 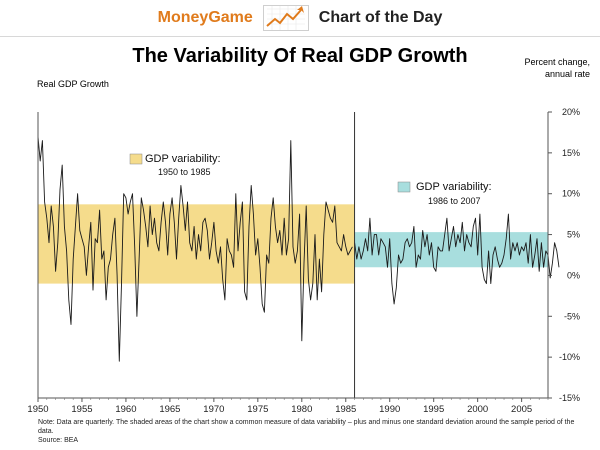 I want to click on x-tick-label: 2000, so click(x=477, y=409).